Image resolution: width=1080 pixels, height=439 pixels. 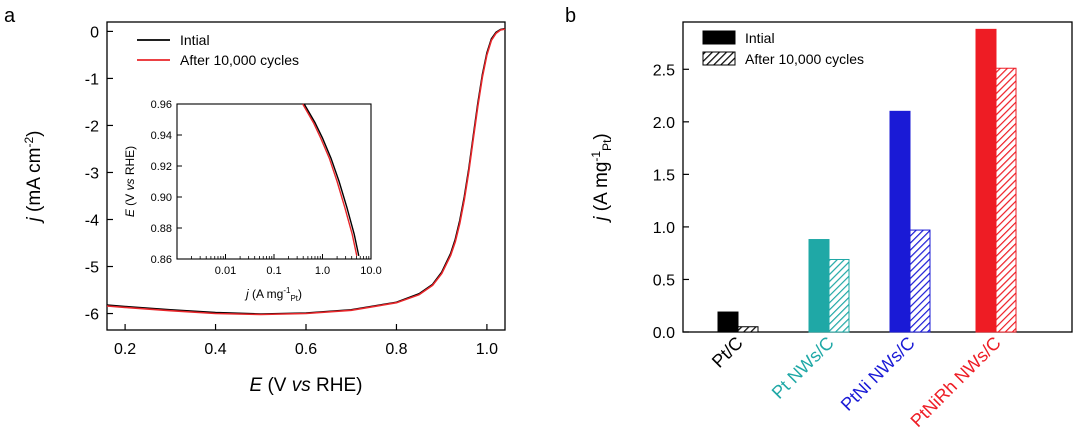 What do you see at coordinates (225, 271) in the screenshot?
I see `inset-x-tick-label: 0.01` at bounding box center [225, 271].